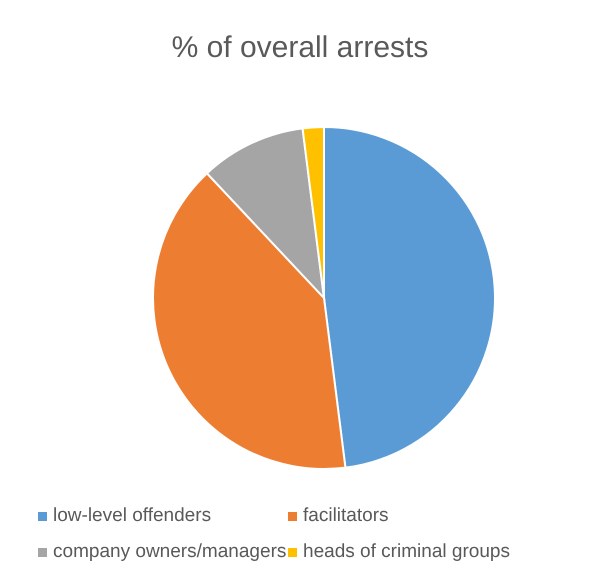 This screenshot has height=580, width=600. Describe the element at coordinates (406, 552) in the screenshot. I see `legend-label: heads of criminal groups` at that location.